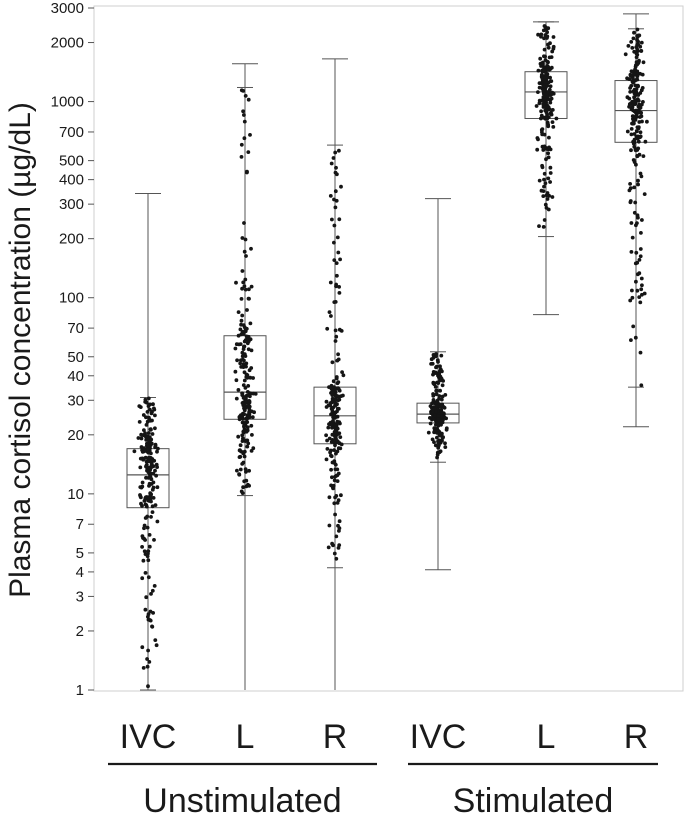 This screenshot has height=814, width=685. Describe the element at coordinates (20, 350) in the screenshot. I see `y-axis-label: Plasma cortisol concentration (µg/dL)` at that location.